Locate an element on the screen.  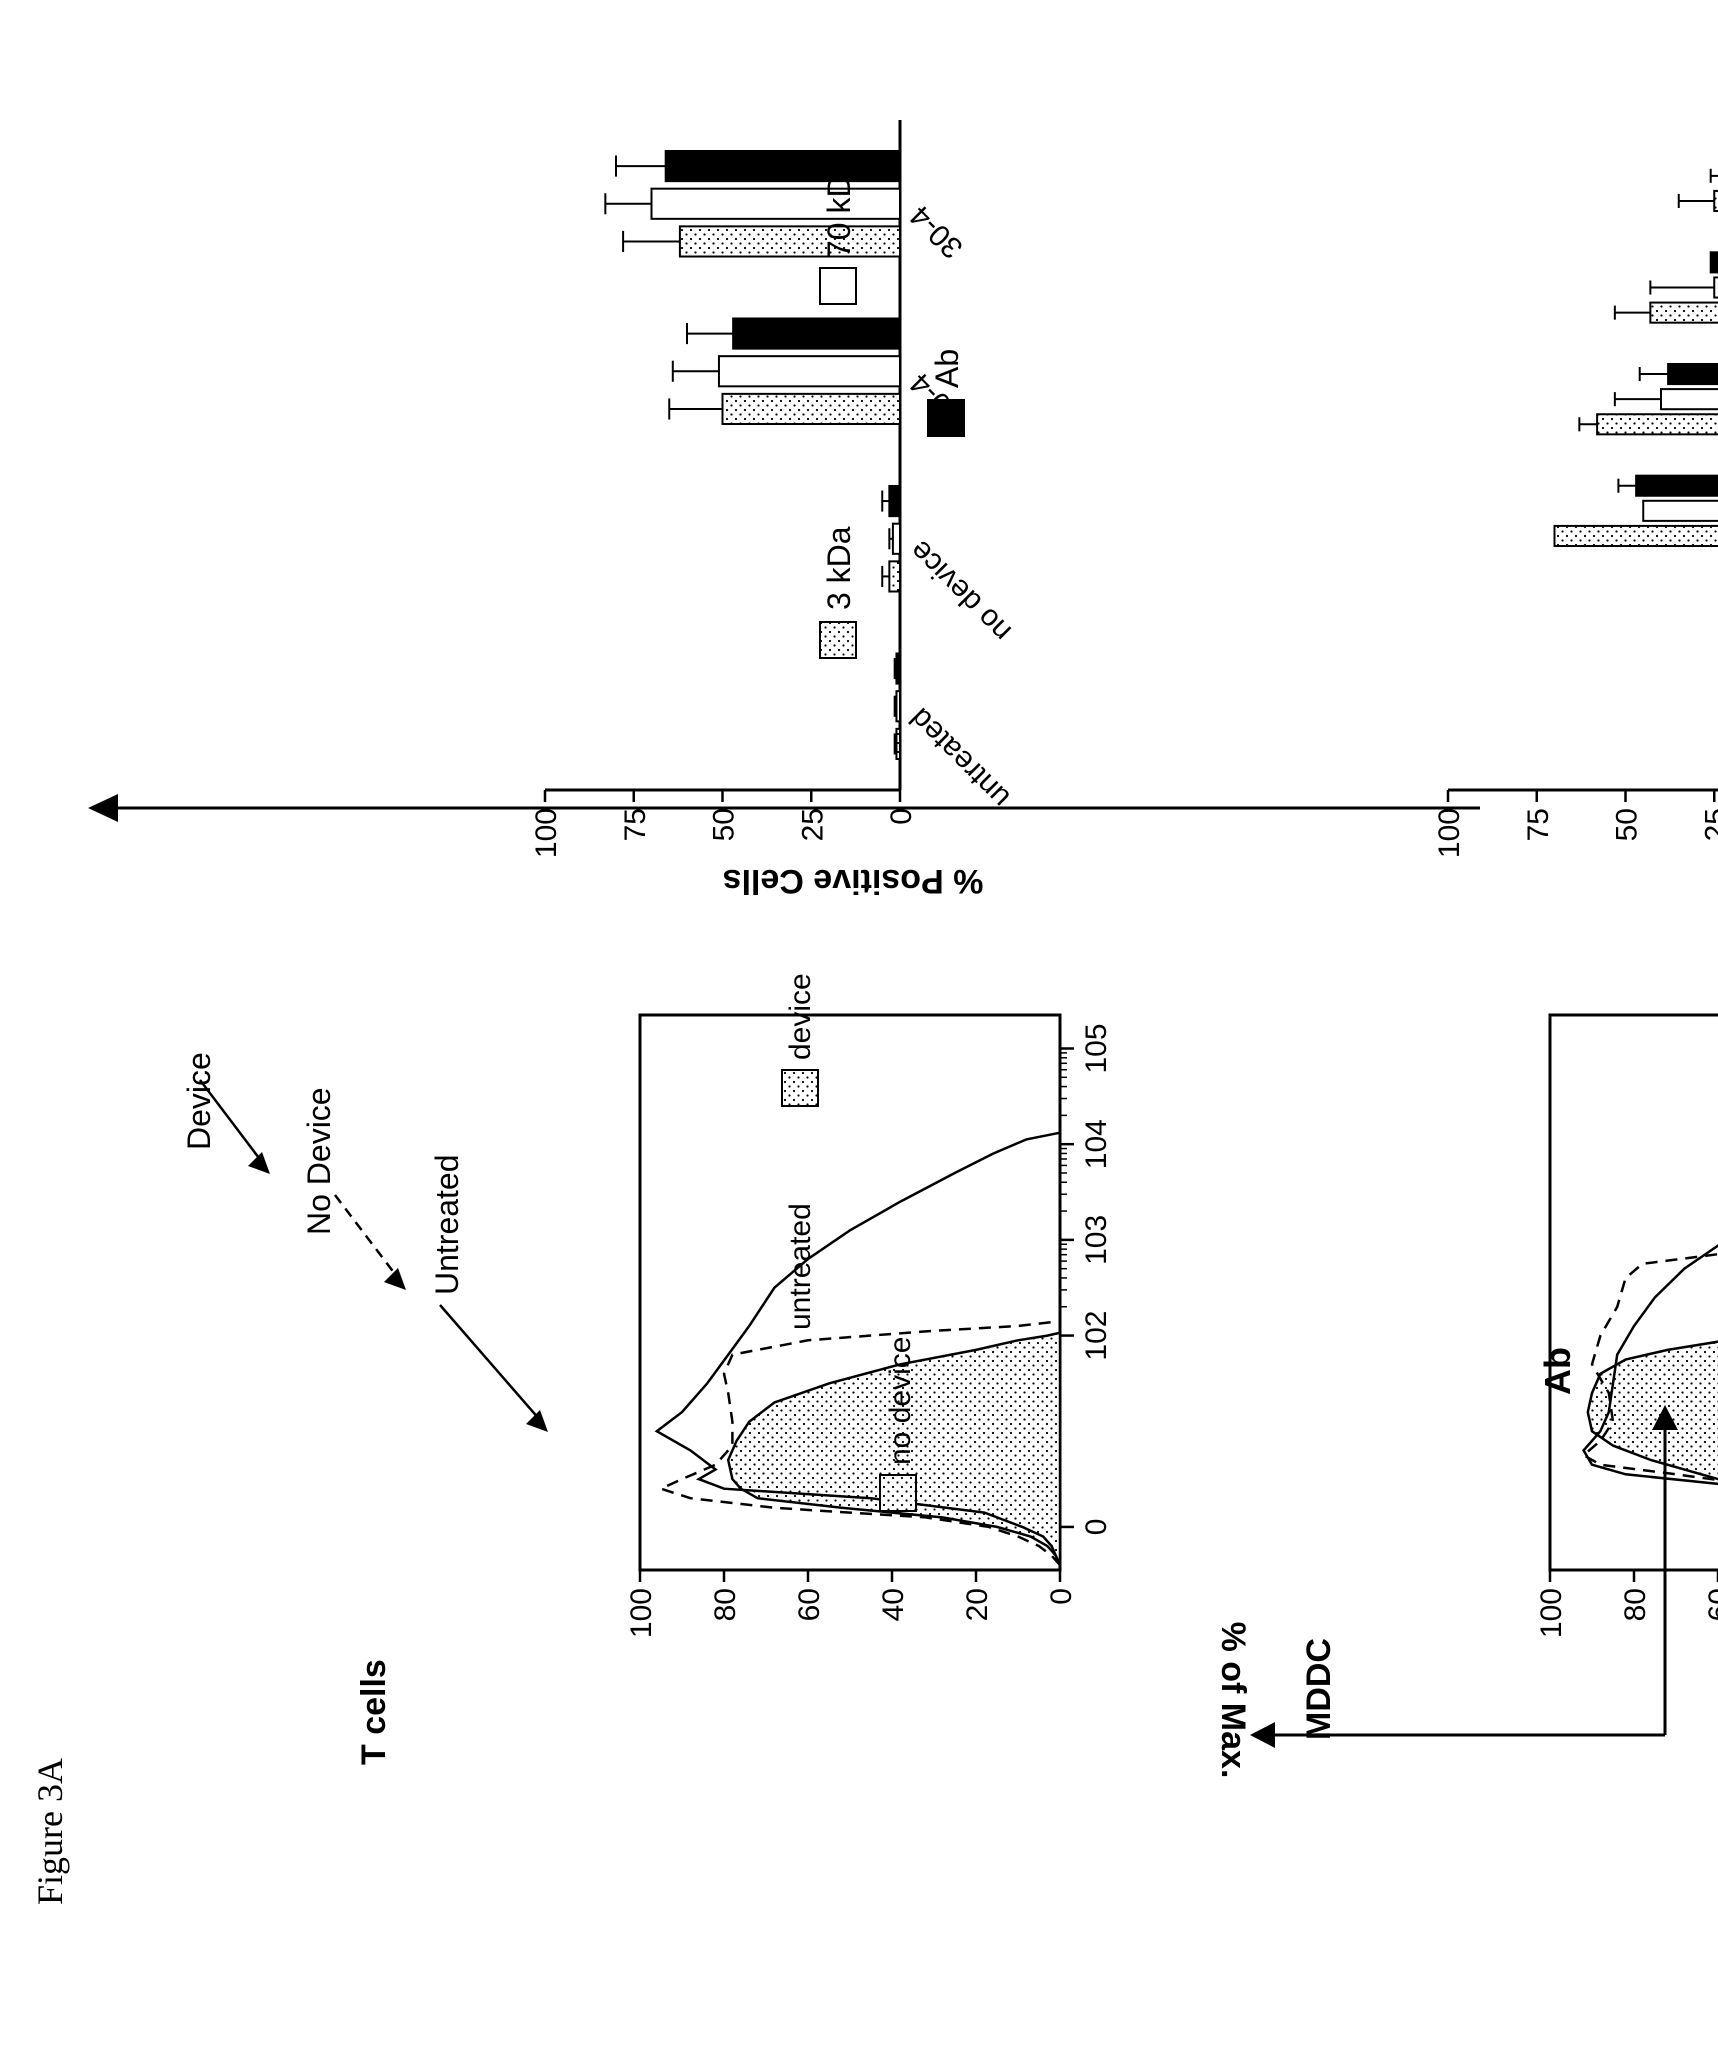
annotation-device: Device is located at coordinates (199, 1101).